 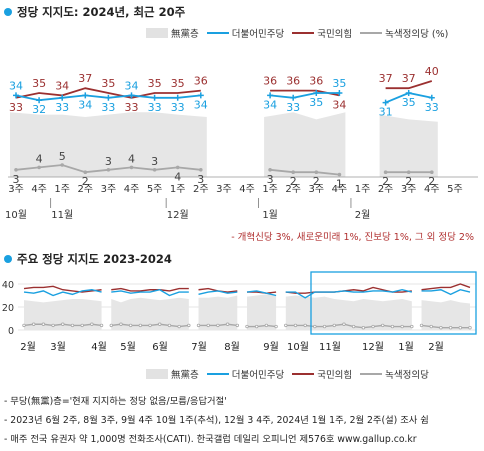 I want to click on top-legend: 無黨층 더불어민주당 국민의힘 녹색정의당 (%), so click(x=301, y=33).